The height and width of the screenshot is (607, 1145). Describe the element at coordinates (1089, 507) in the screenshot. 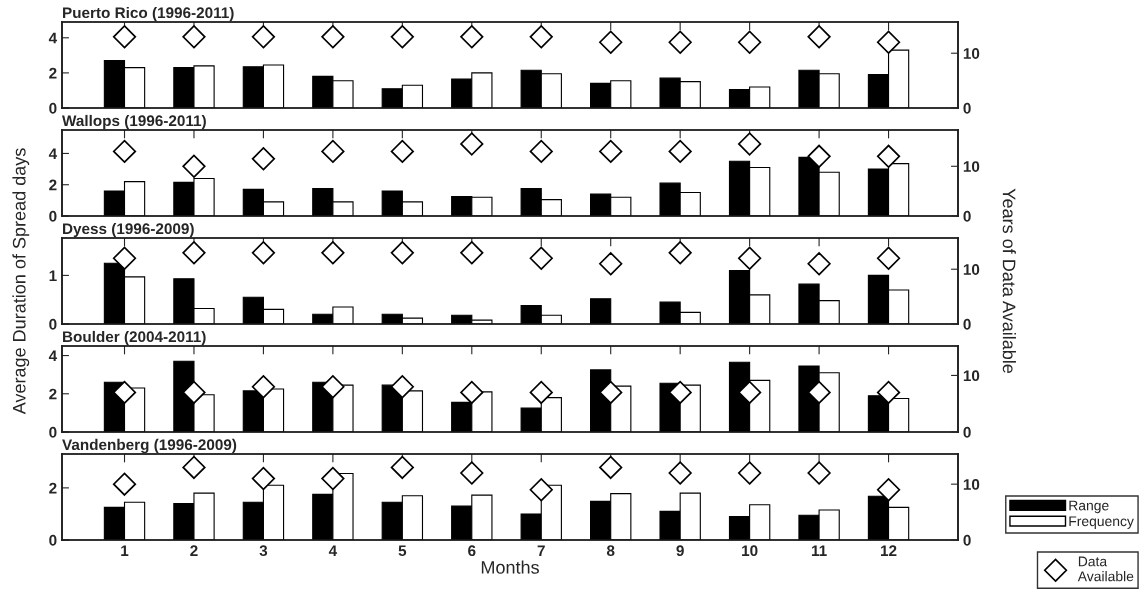

I see `legend-label: Range` at that location.